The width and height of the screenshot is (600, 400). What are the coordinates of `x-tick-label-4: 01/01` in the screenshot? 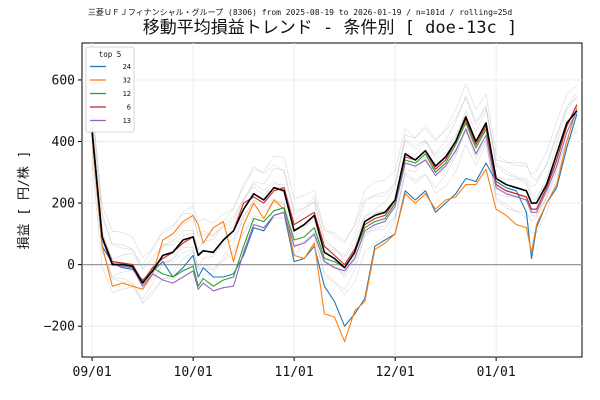 It's located at (496, 372).